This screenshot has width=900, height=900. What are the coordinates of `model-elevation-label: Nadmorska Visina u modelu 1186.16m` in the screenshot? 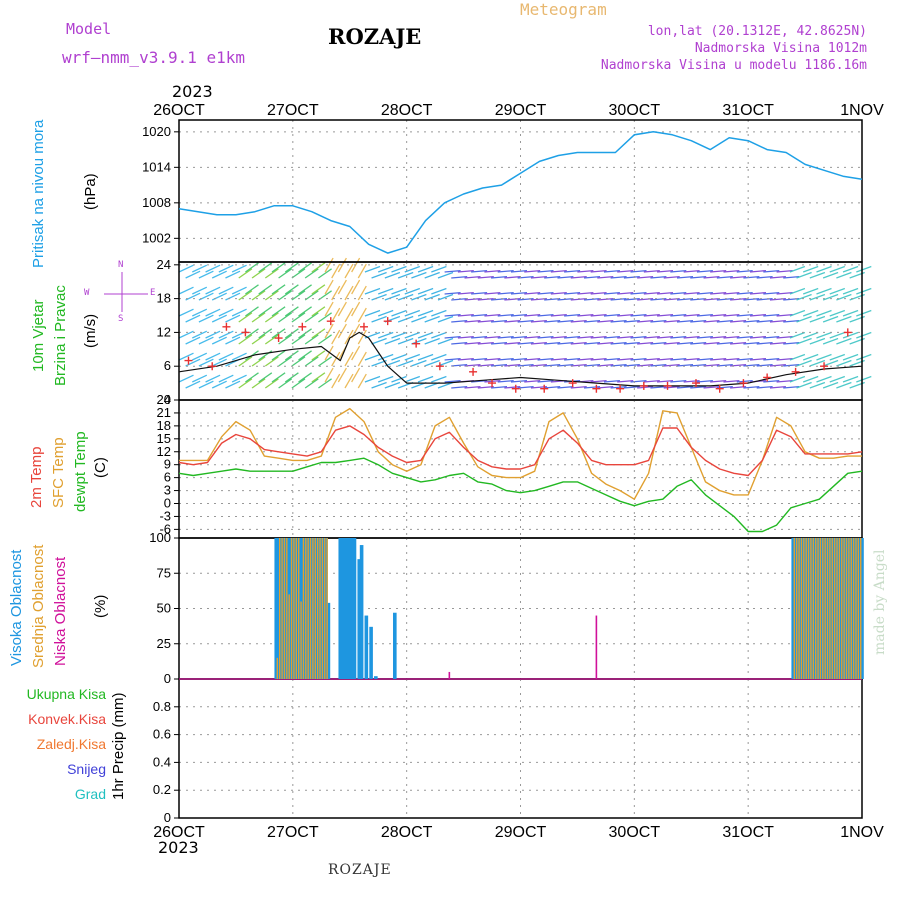 It's located at (733, 65).